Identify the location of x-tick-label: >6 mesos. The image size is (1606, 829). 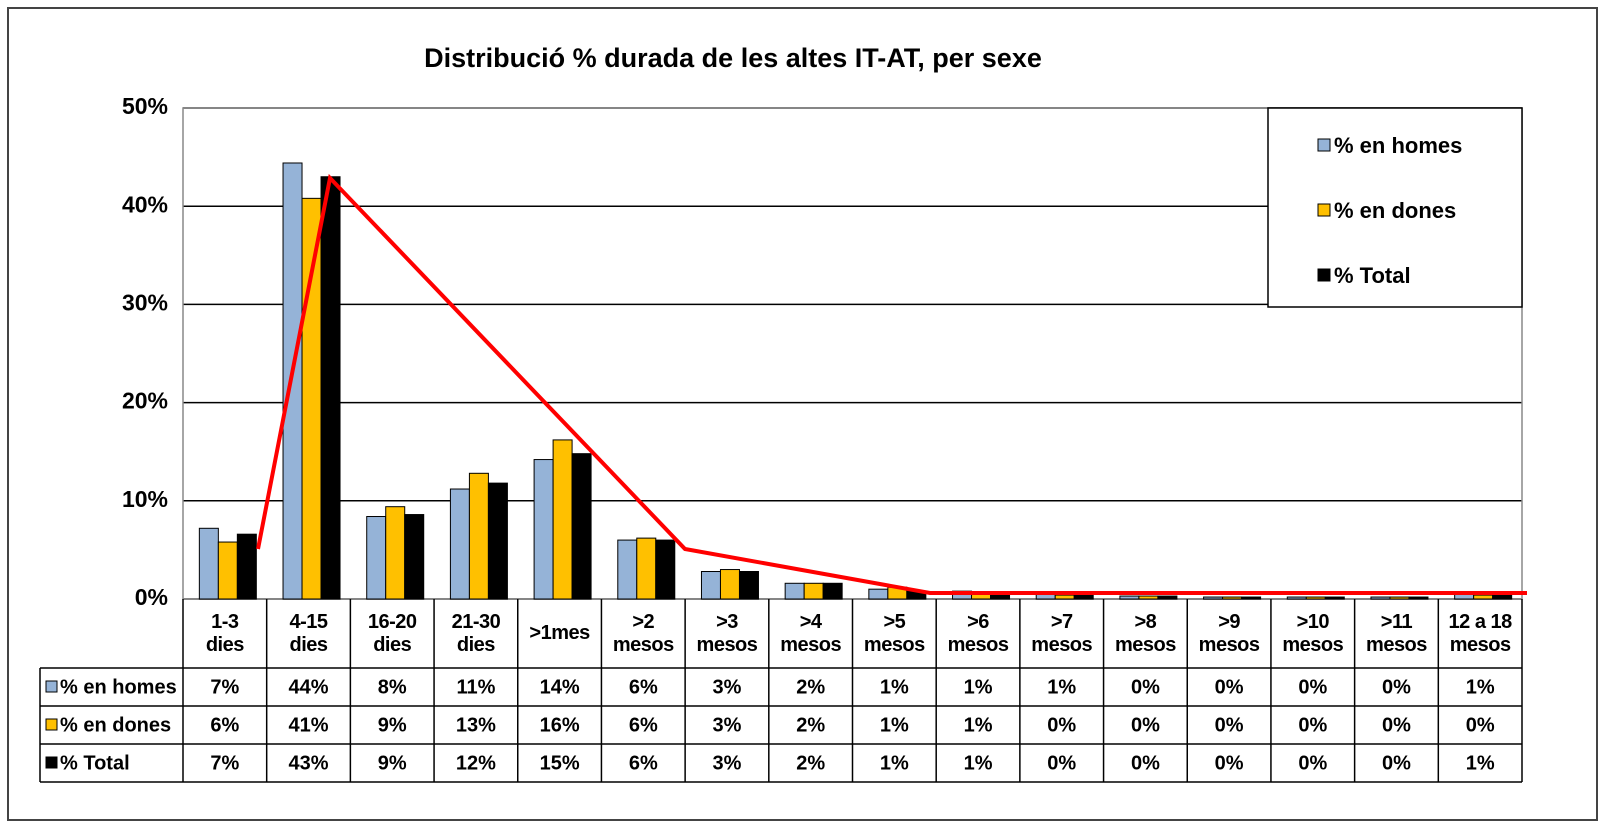
(978, 633).